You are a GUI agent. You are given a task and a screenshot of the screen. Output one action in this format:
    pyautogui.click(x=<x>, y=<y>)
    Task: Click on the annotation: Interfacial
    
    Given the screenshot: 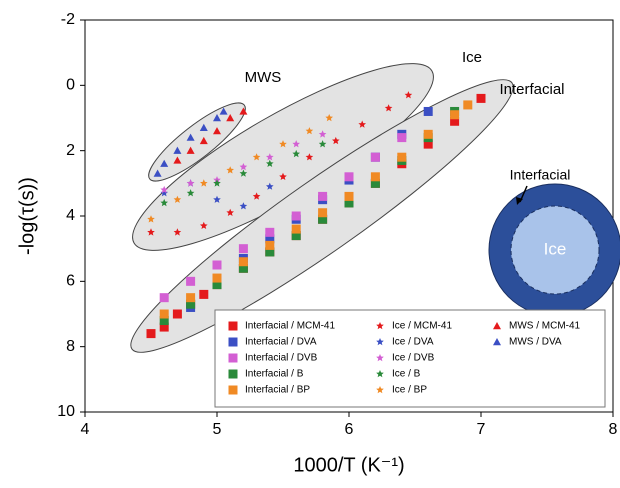 What is the action you would take?
    pyautogui.click(x=531, y=89)
    